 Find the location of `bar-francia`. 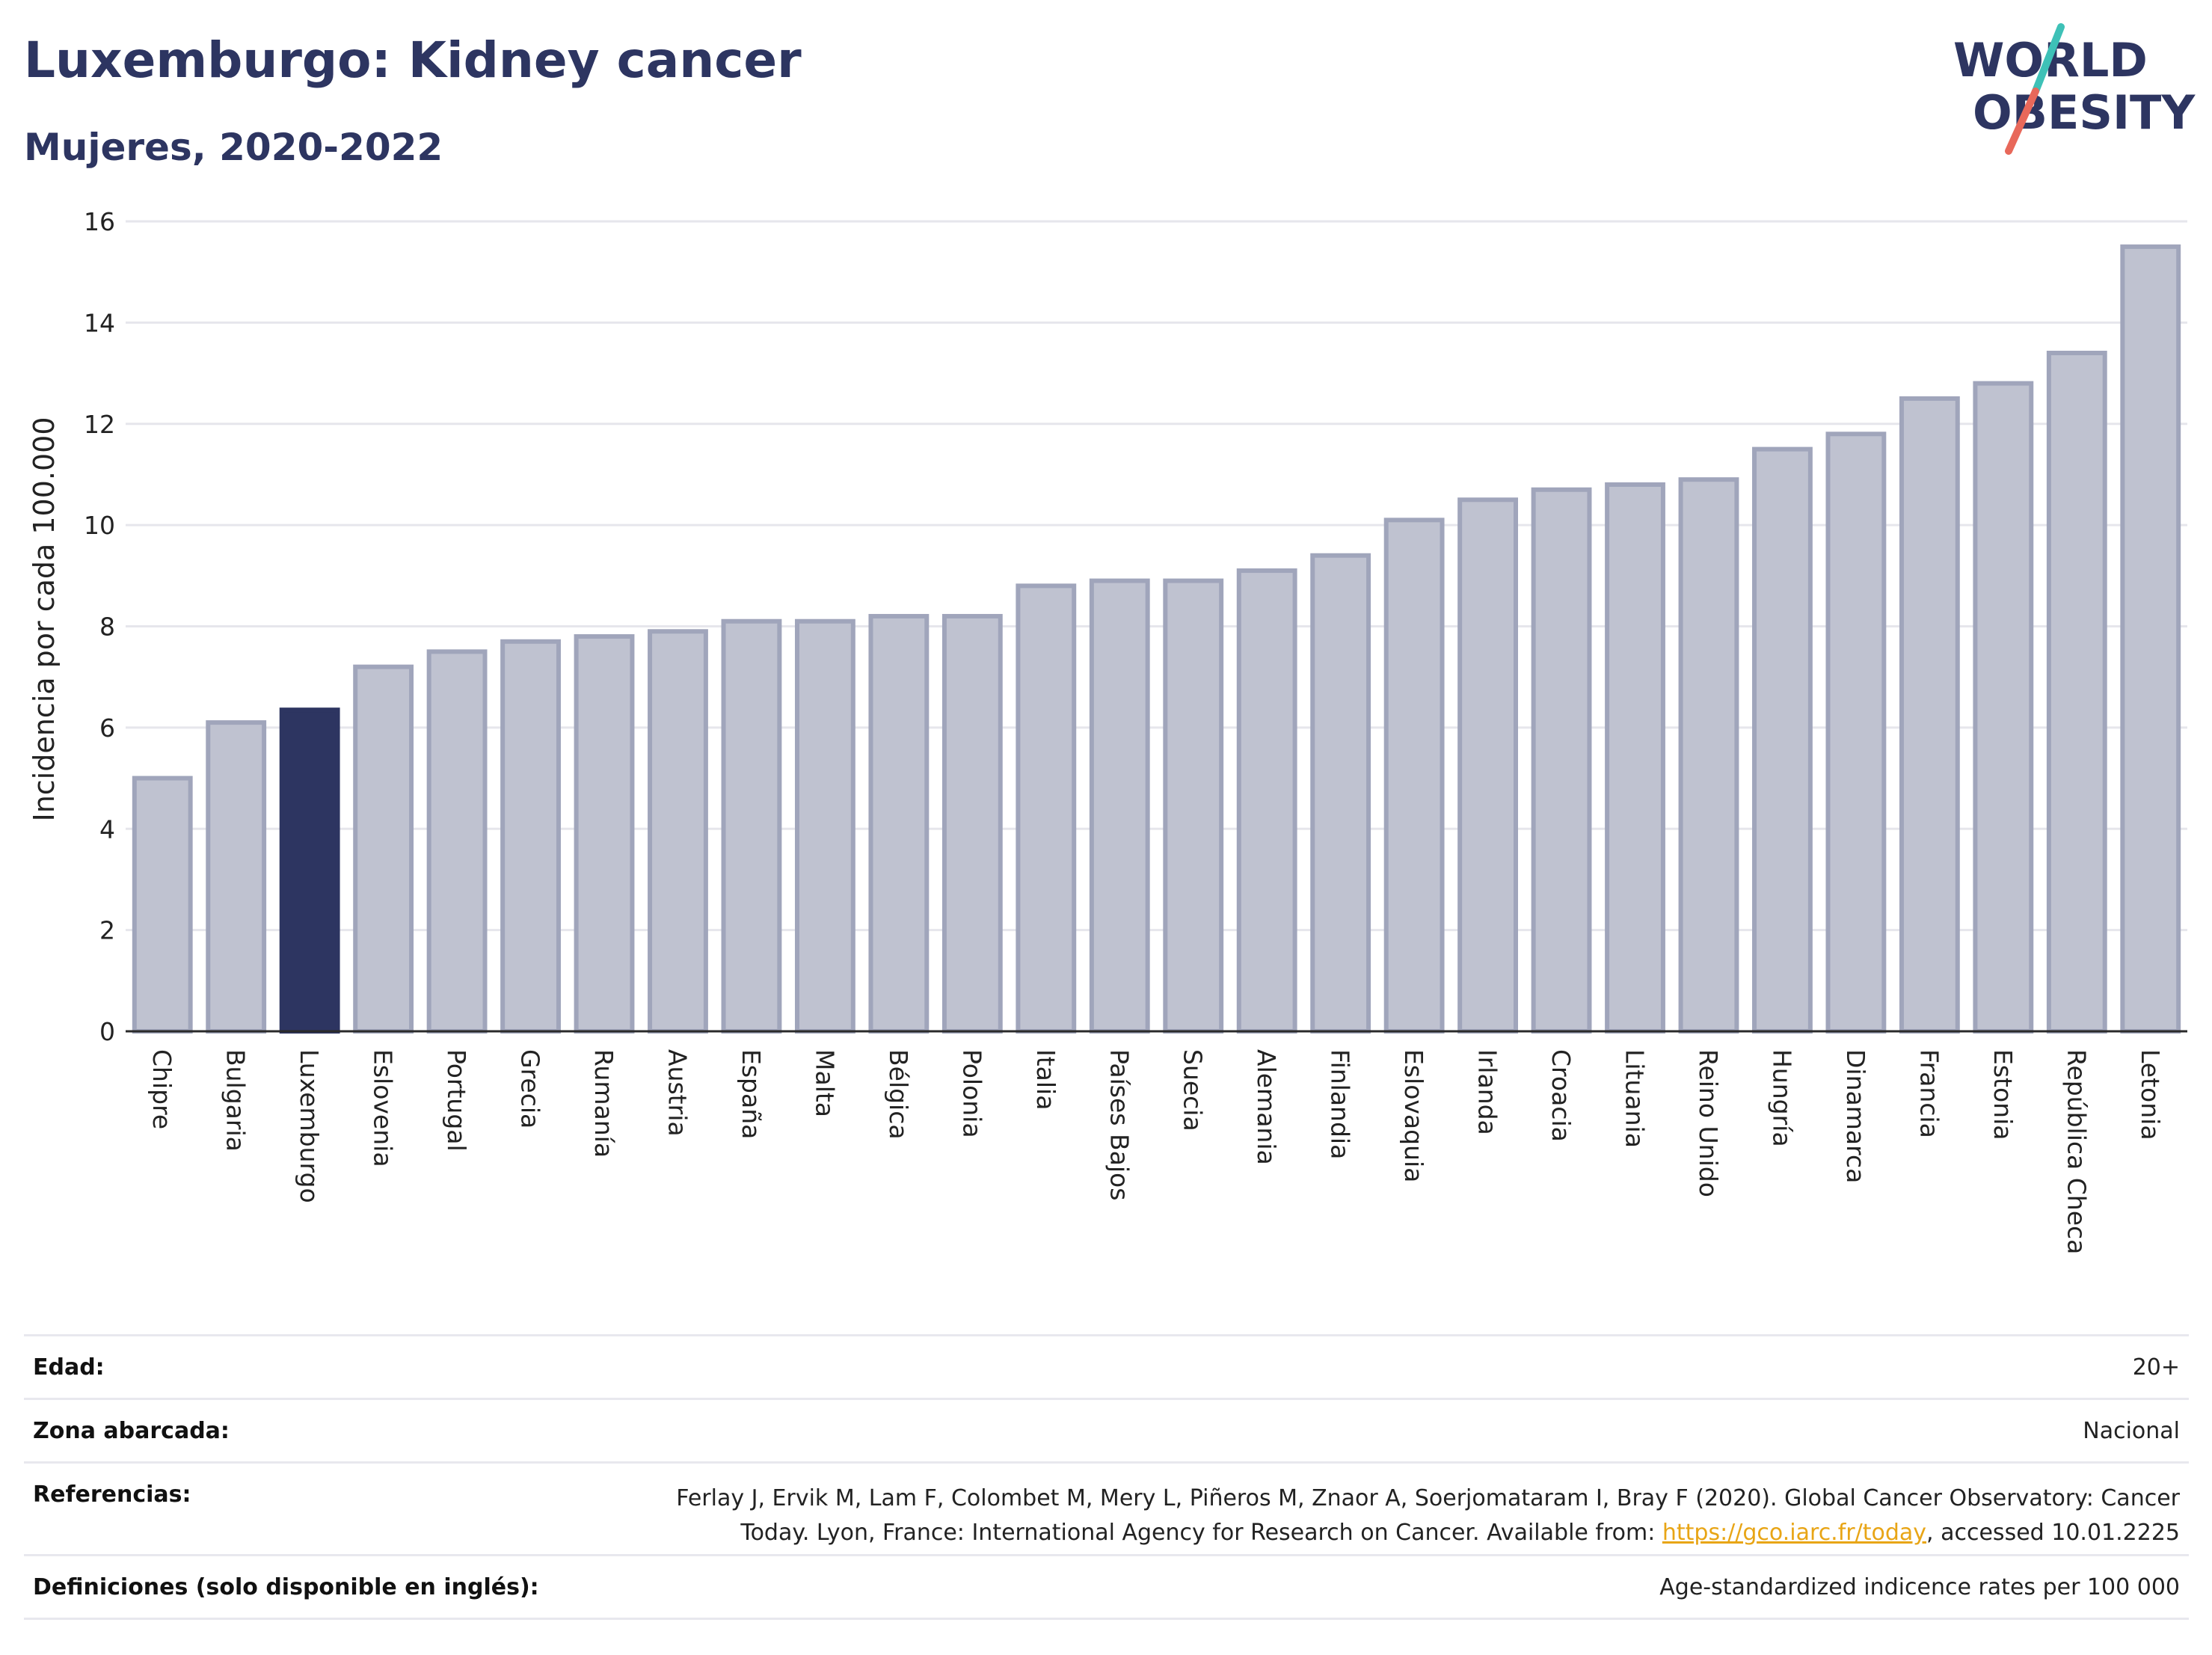

bar-francia is located at coordinates (1929, 715).